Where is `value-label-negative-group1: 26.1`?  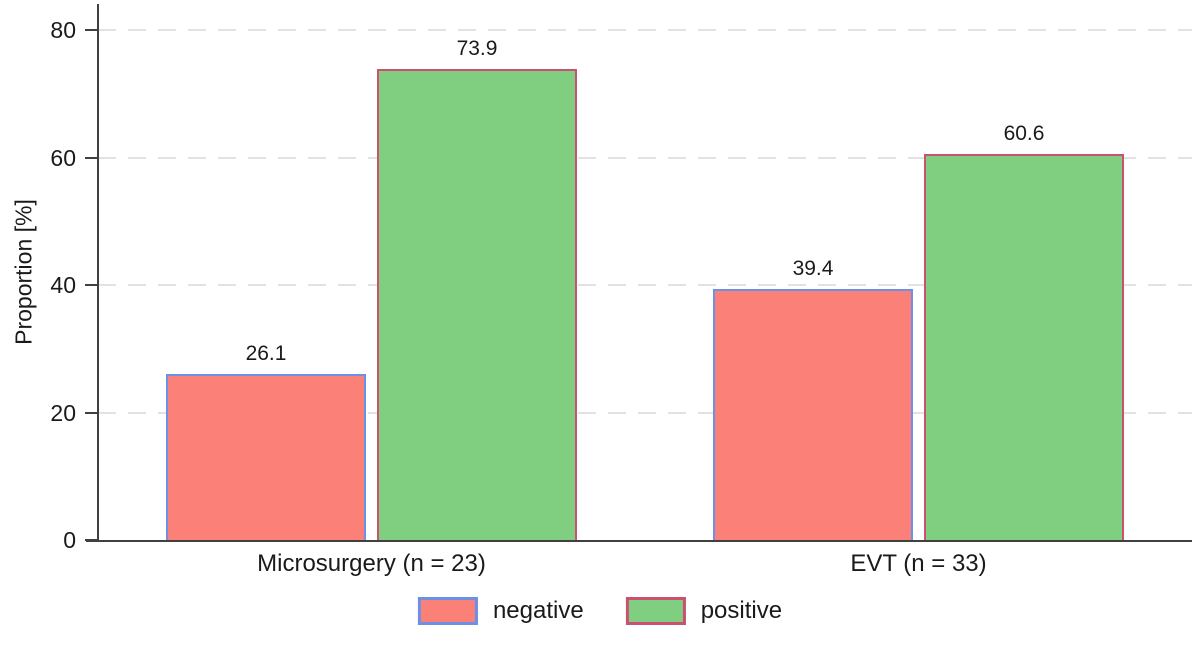
value-label-negative-group1: 26.1 is located at coordinates (266, 353).